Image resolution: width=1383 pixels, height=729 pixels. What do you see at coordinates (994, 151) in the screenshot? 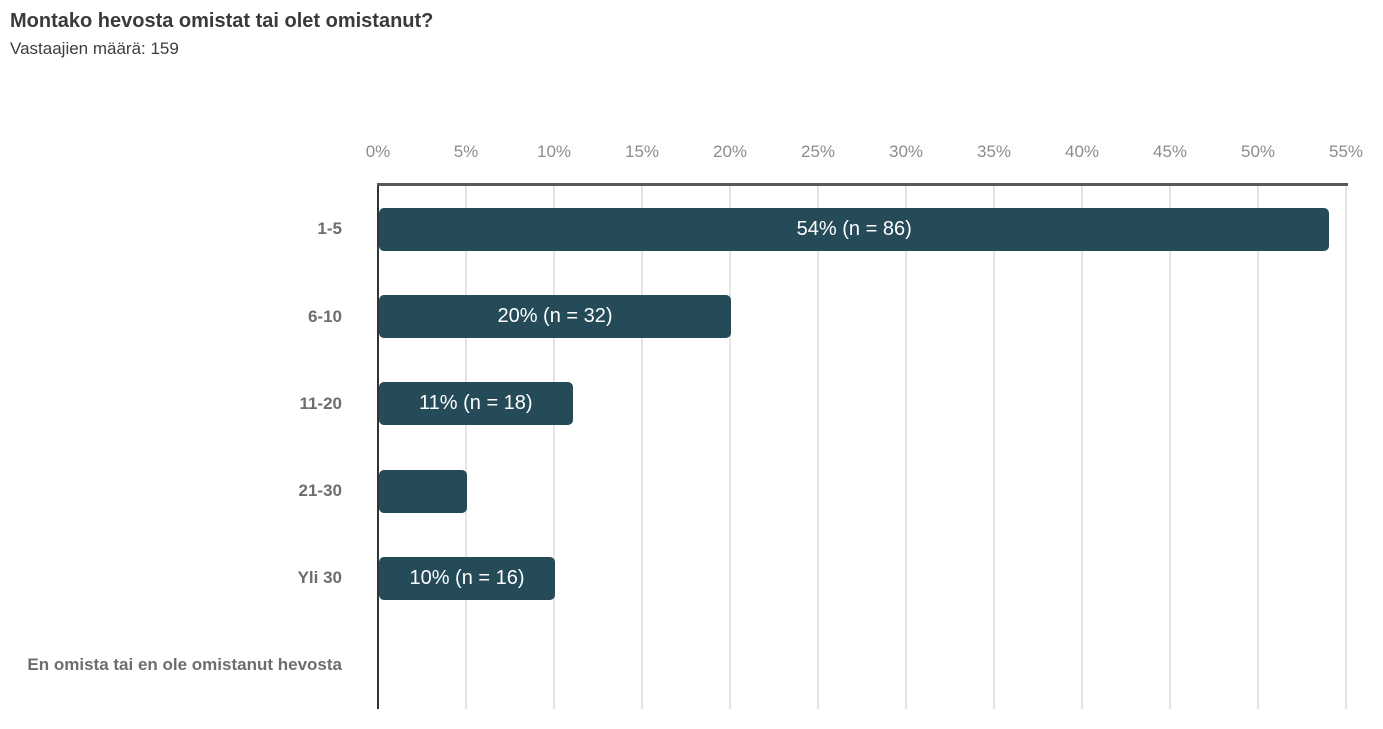
I see `x-tick-label: 35%` at bounding box center [994, 151].